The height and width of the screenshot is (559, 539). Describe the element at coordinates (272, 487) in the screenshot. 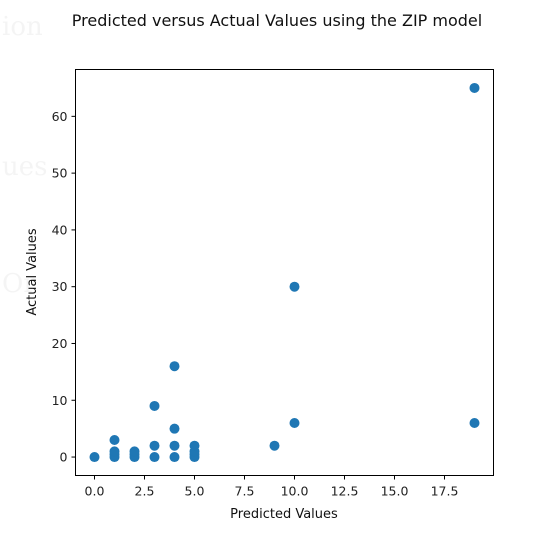

I see `x-axis: 0.0 2.5 5.0 7.5 10.0 12.5 15.0 17.5` at that location.